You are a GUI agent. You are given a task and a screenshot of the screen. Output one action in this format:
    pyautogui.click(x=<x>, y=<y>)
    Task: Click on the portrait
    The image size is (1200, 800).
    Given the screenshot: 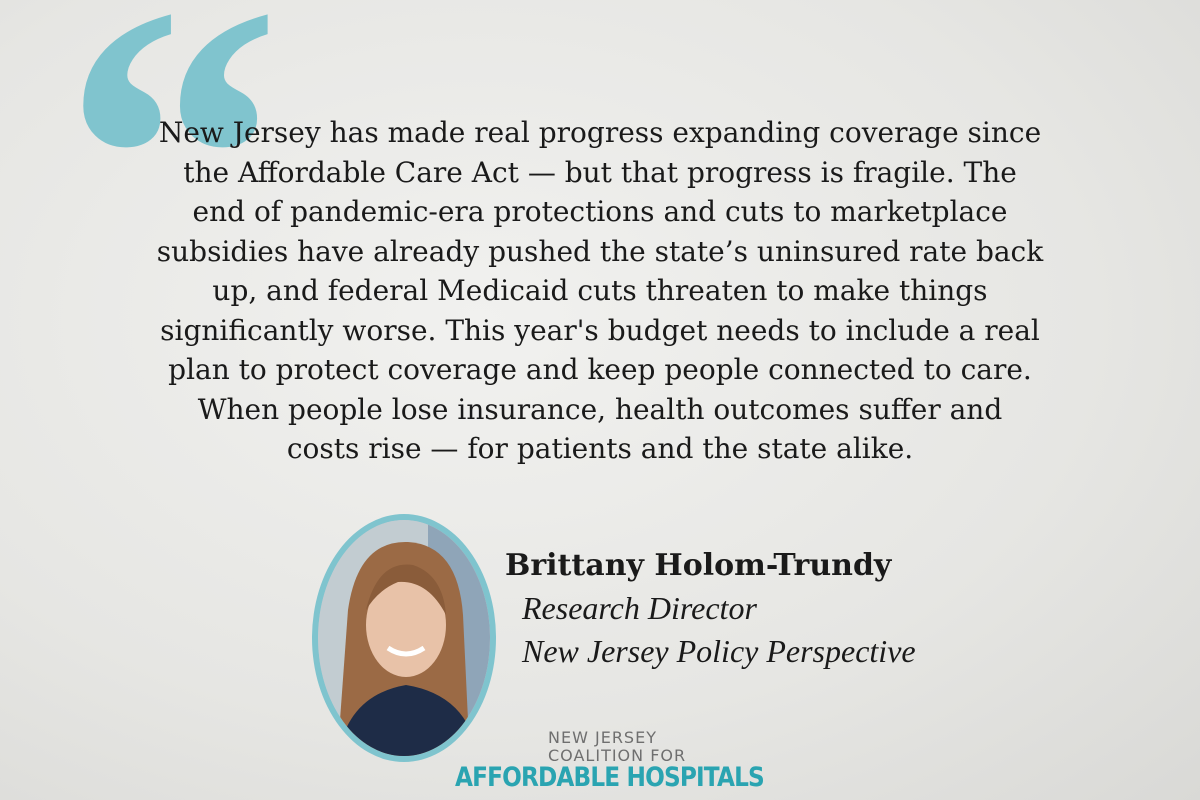 What is the action you would take?
    pyautogui.click(x=404, y=638)
    